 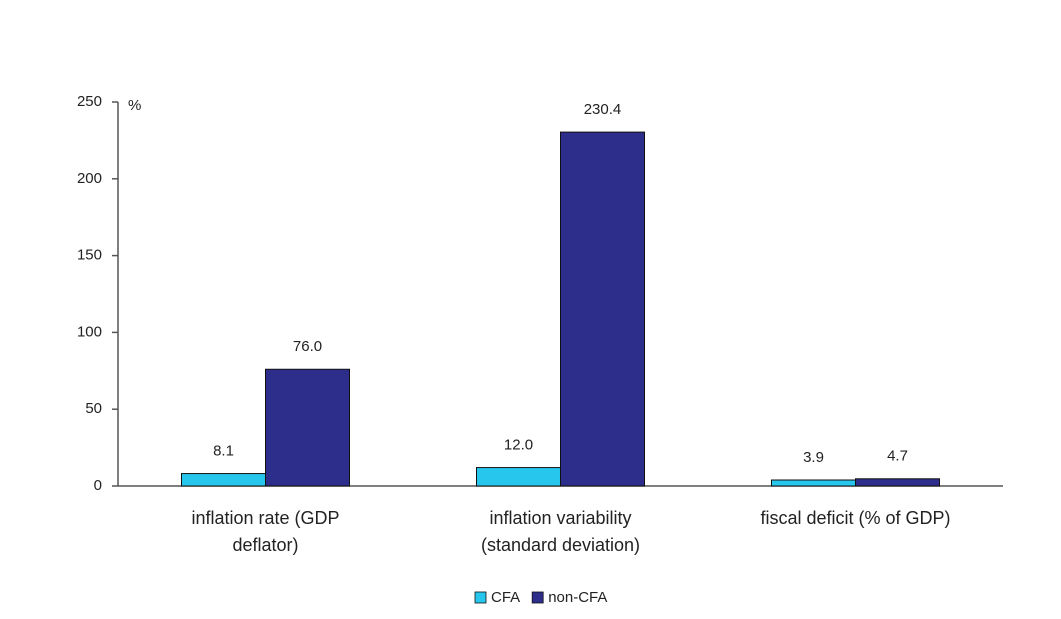 I want to click on data-label: 8.1, so click(x=223, y=451).